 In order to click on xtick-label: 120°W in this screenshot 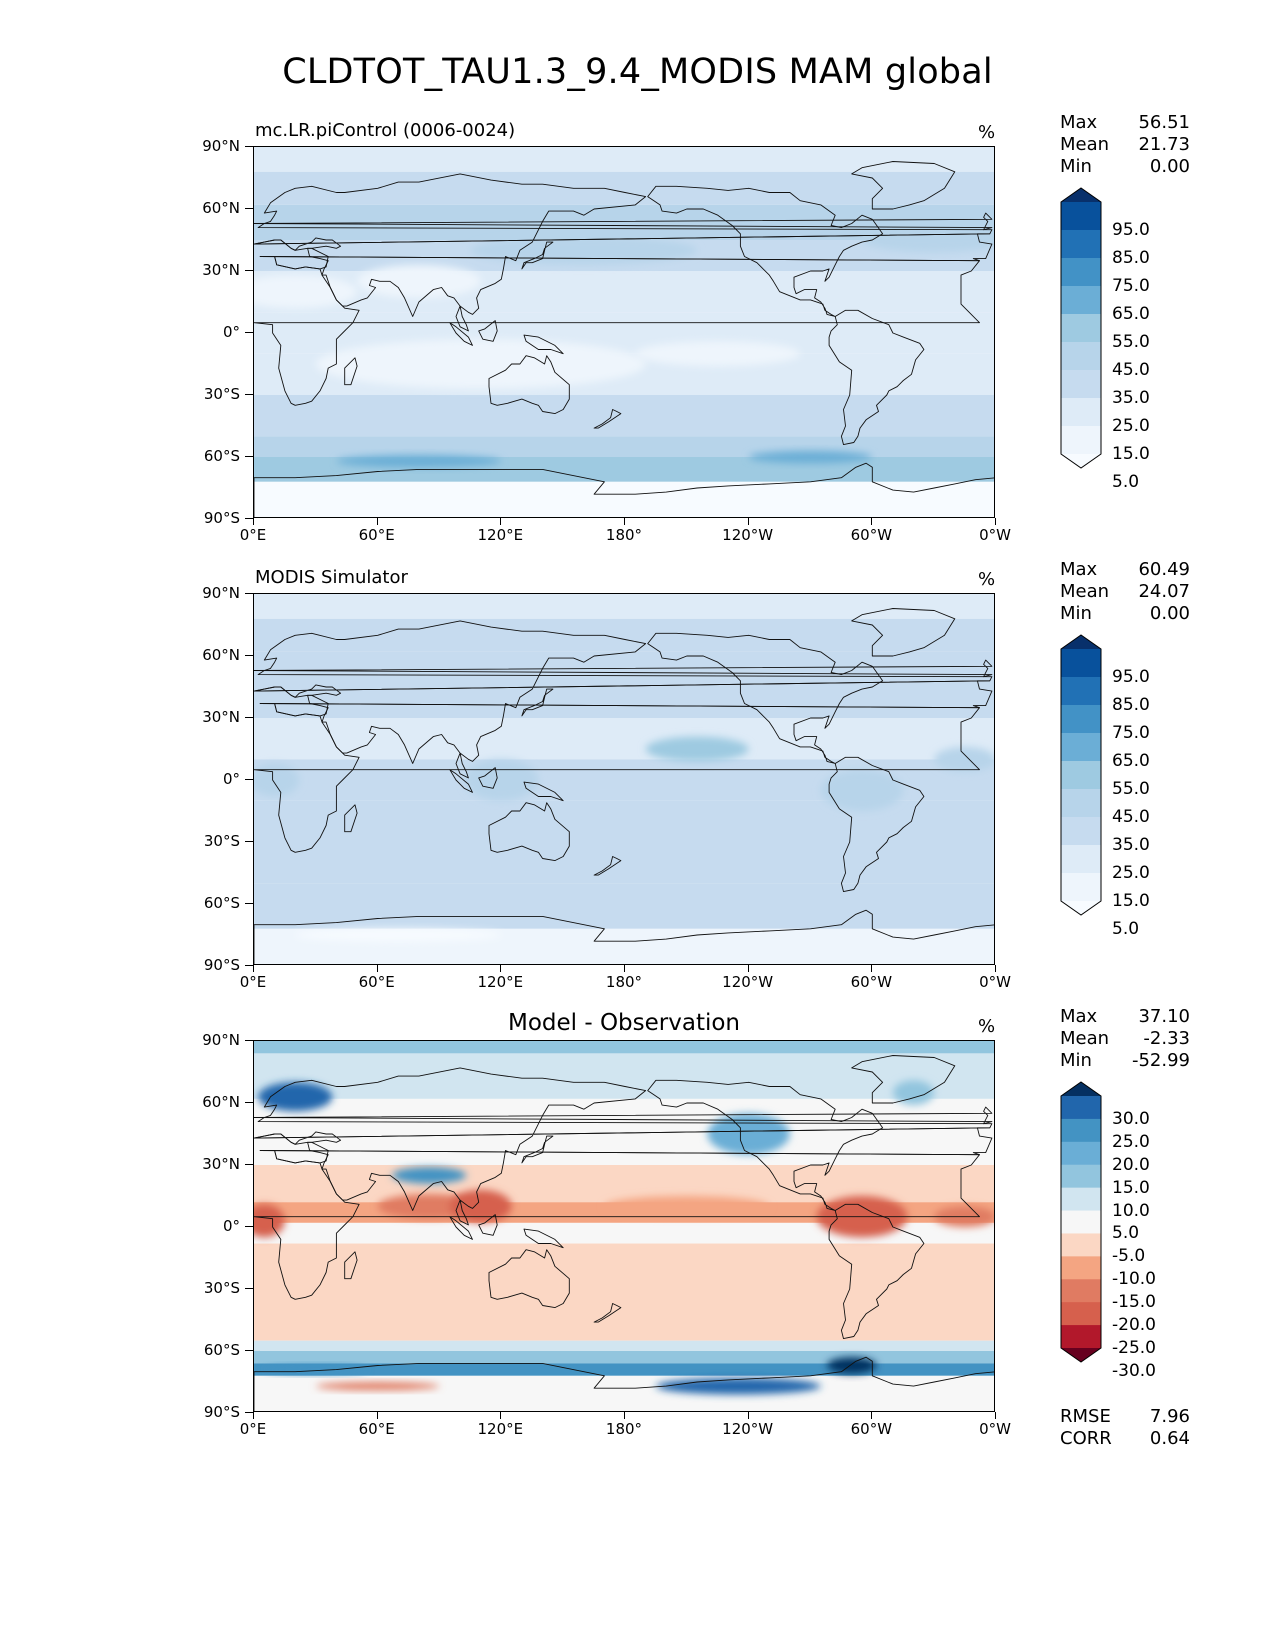, I will do `click(748, 535)`.